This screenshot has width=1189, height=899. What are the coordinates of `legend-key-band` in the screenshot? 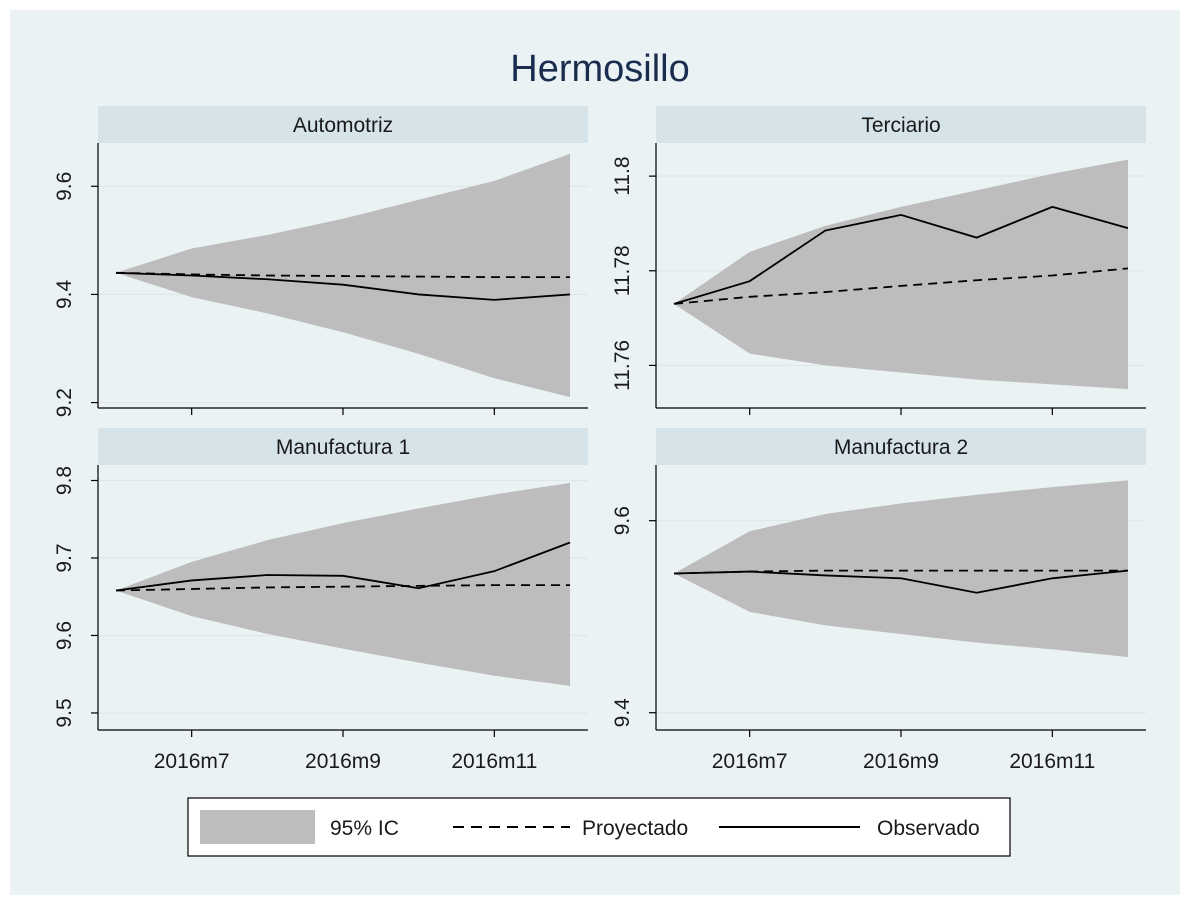 It's located at (257, 827).